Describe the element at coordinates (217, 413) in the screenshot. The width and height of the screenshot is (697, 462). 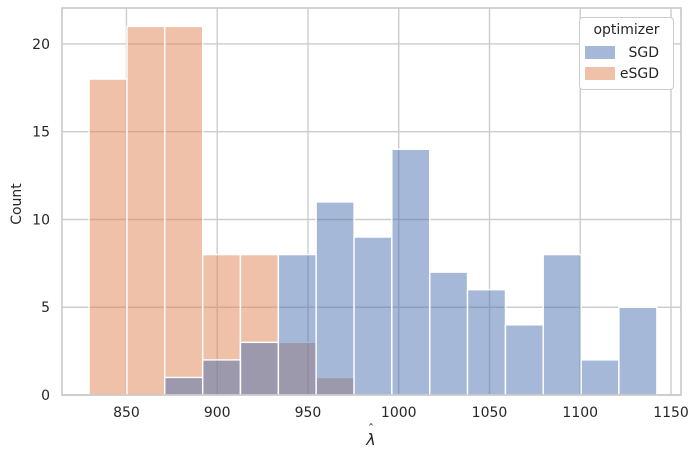
I see `x-tick-label-900: 900` at that location.